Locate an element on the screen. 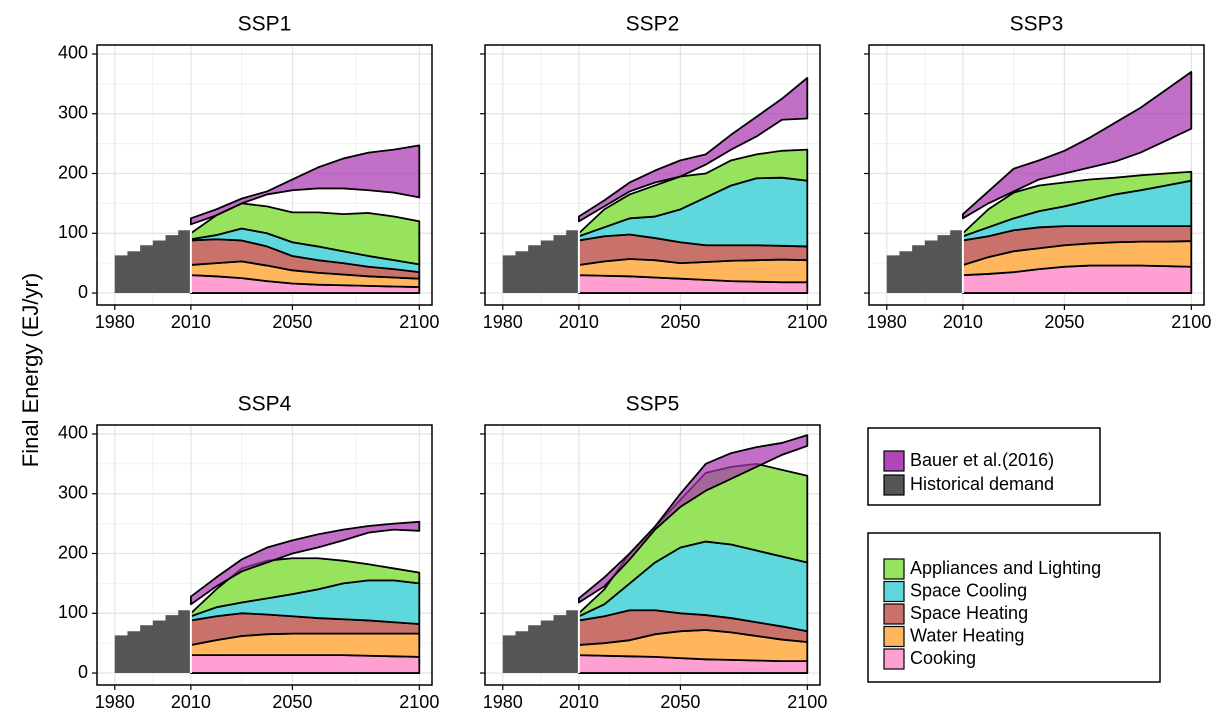 This screenshot has height=725, width=1228. y-axis-label: Final Energy (EJ/yr) is located at coordinates (30, 370).